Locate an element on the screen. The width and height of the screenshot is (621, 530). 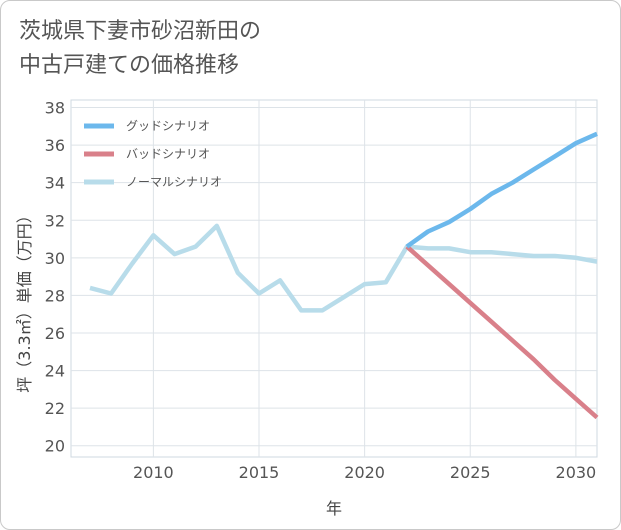
x-tick-label: 2015 is located at coordinates (259, 472).